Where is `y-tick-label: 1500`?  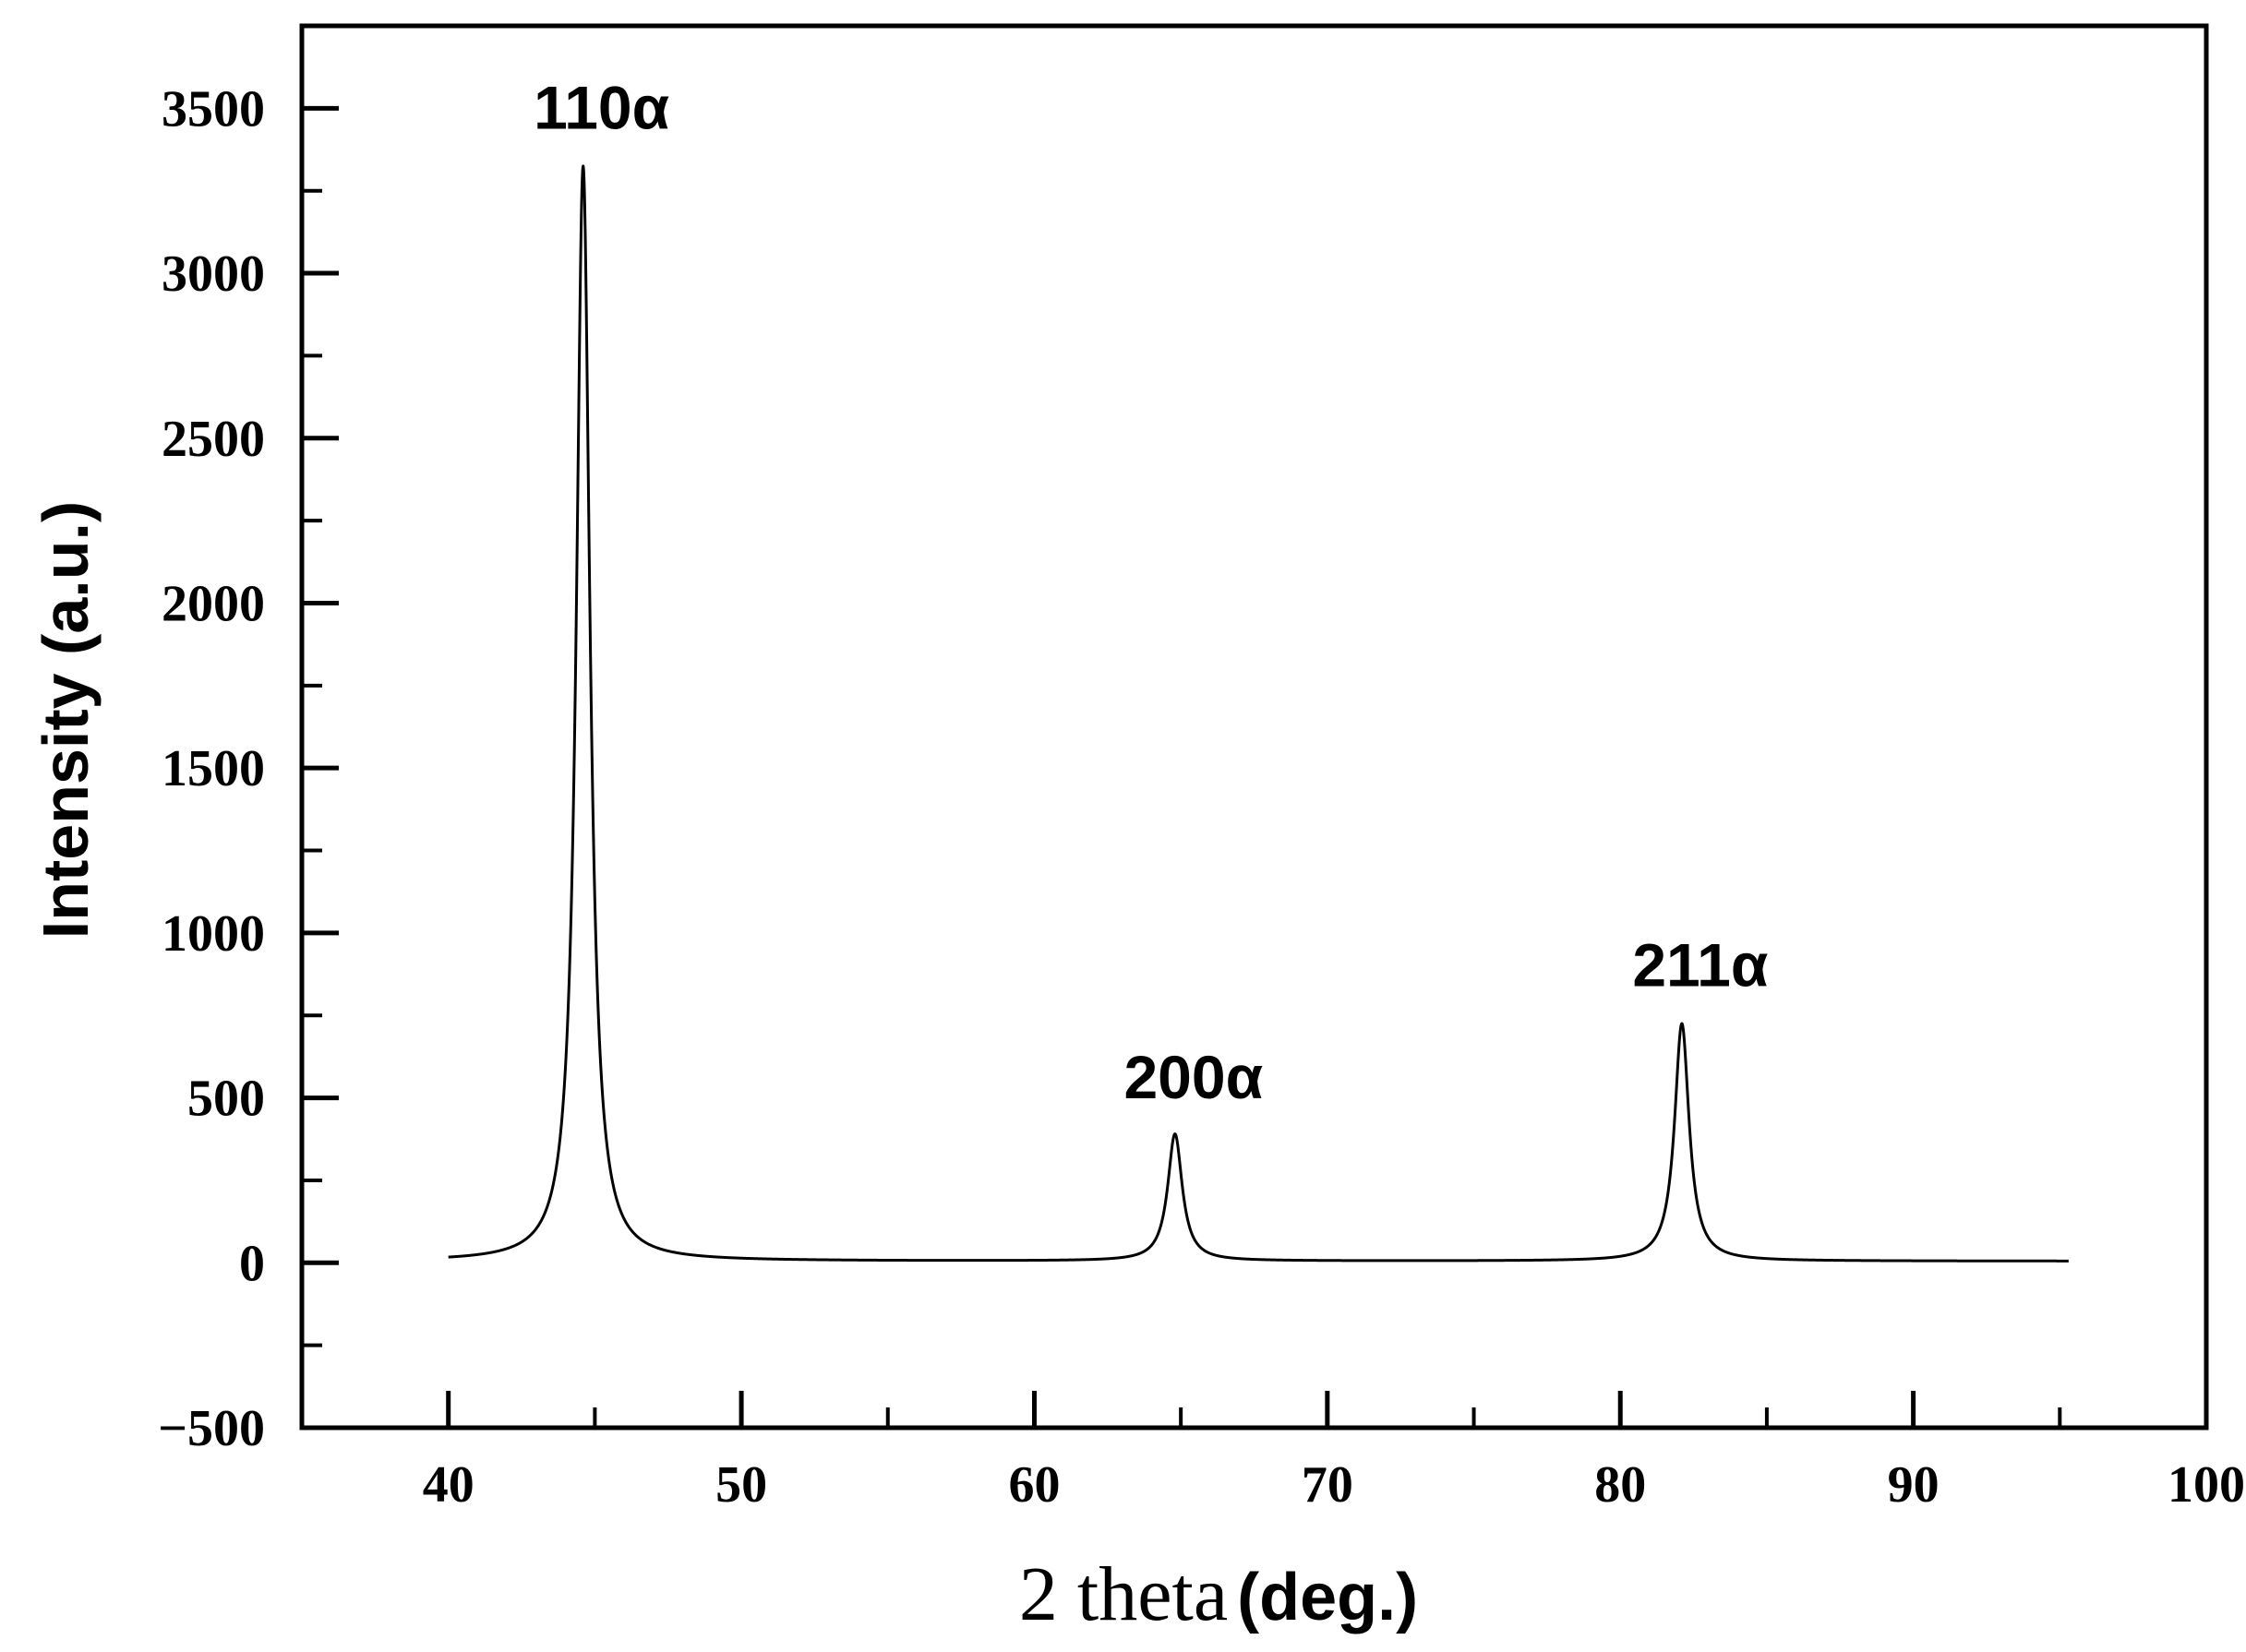 y-tick-label: 1500 is located at coordinates (214, 769).